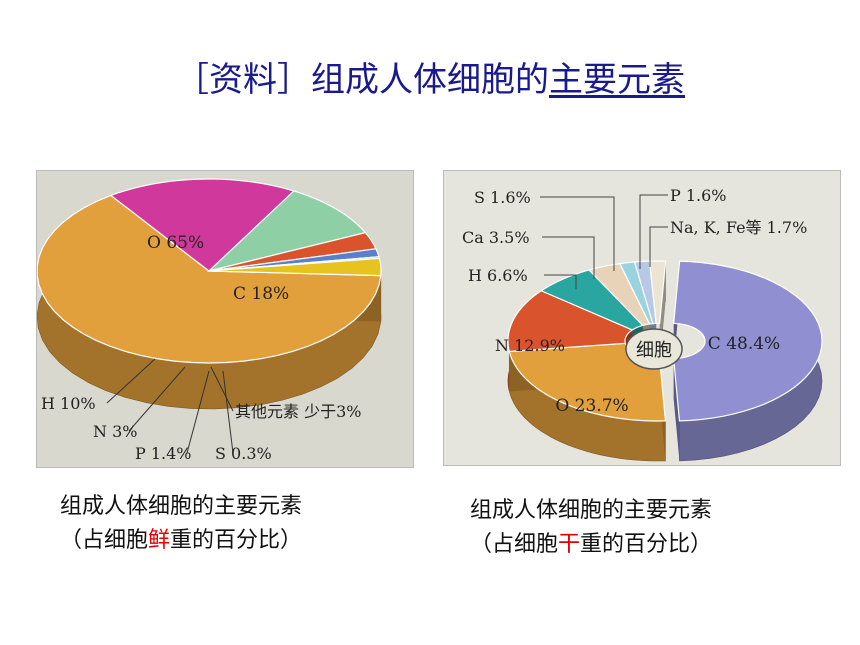  What do you see at coordinates (295, 267) in the screenshot?
I see `pie-slice-other` at bounding box center [295, 267].